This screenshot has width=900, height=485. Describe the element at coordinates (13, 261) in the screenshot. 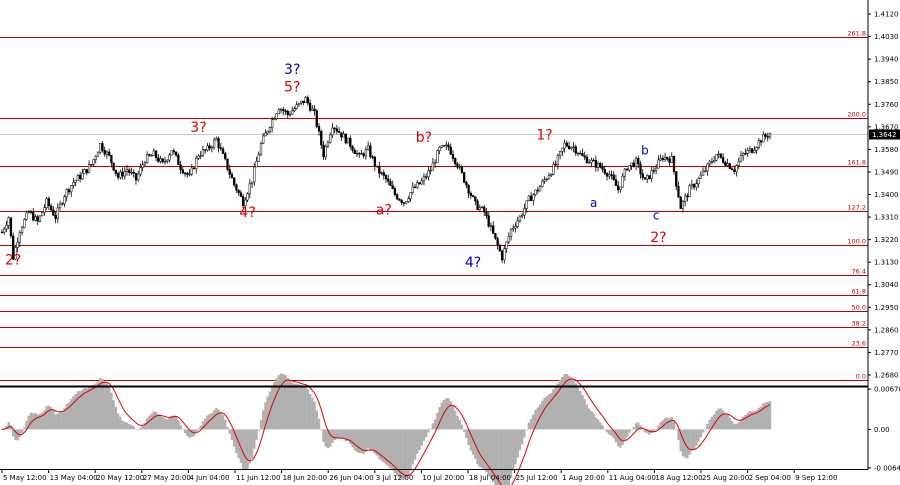

I see `wave-label: 2?` at that location.